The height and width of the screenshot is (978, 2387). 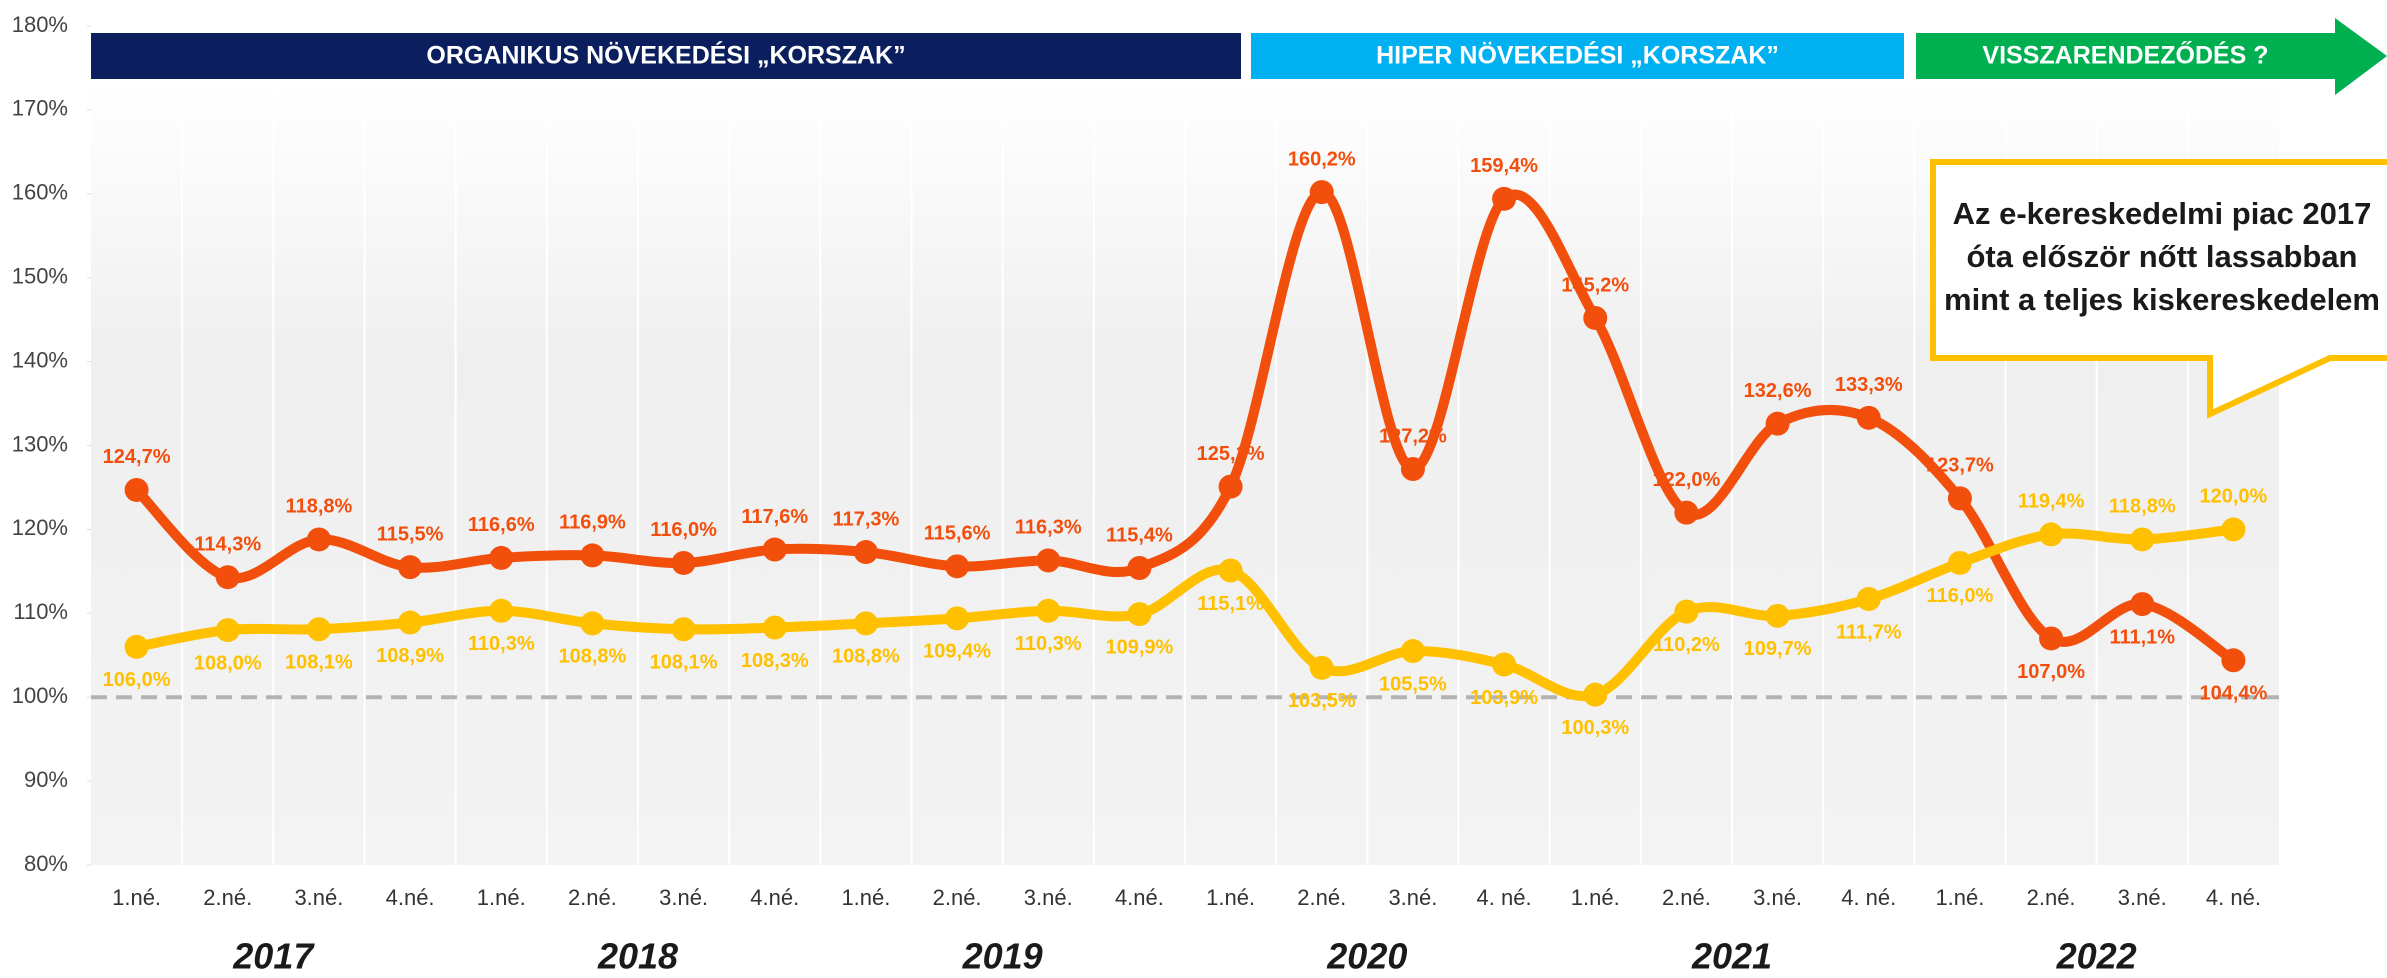 I want to click on year-label: 2019, so click(x=1002, y=956).